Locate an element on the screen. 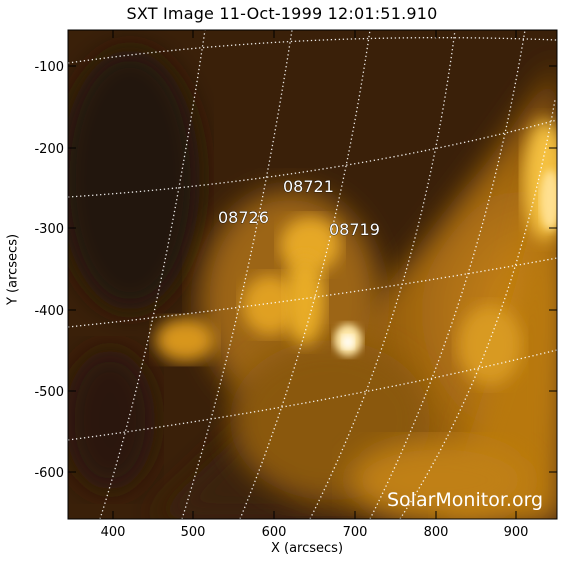 The image size is (564, 564). image-title: SXT Image 11-Oct-1999 12:01:51.910 is located at coordinates (282, 13).